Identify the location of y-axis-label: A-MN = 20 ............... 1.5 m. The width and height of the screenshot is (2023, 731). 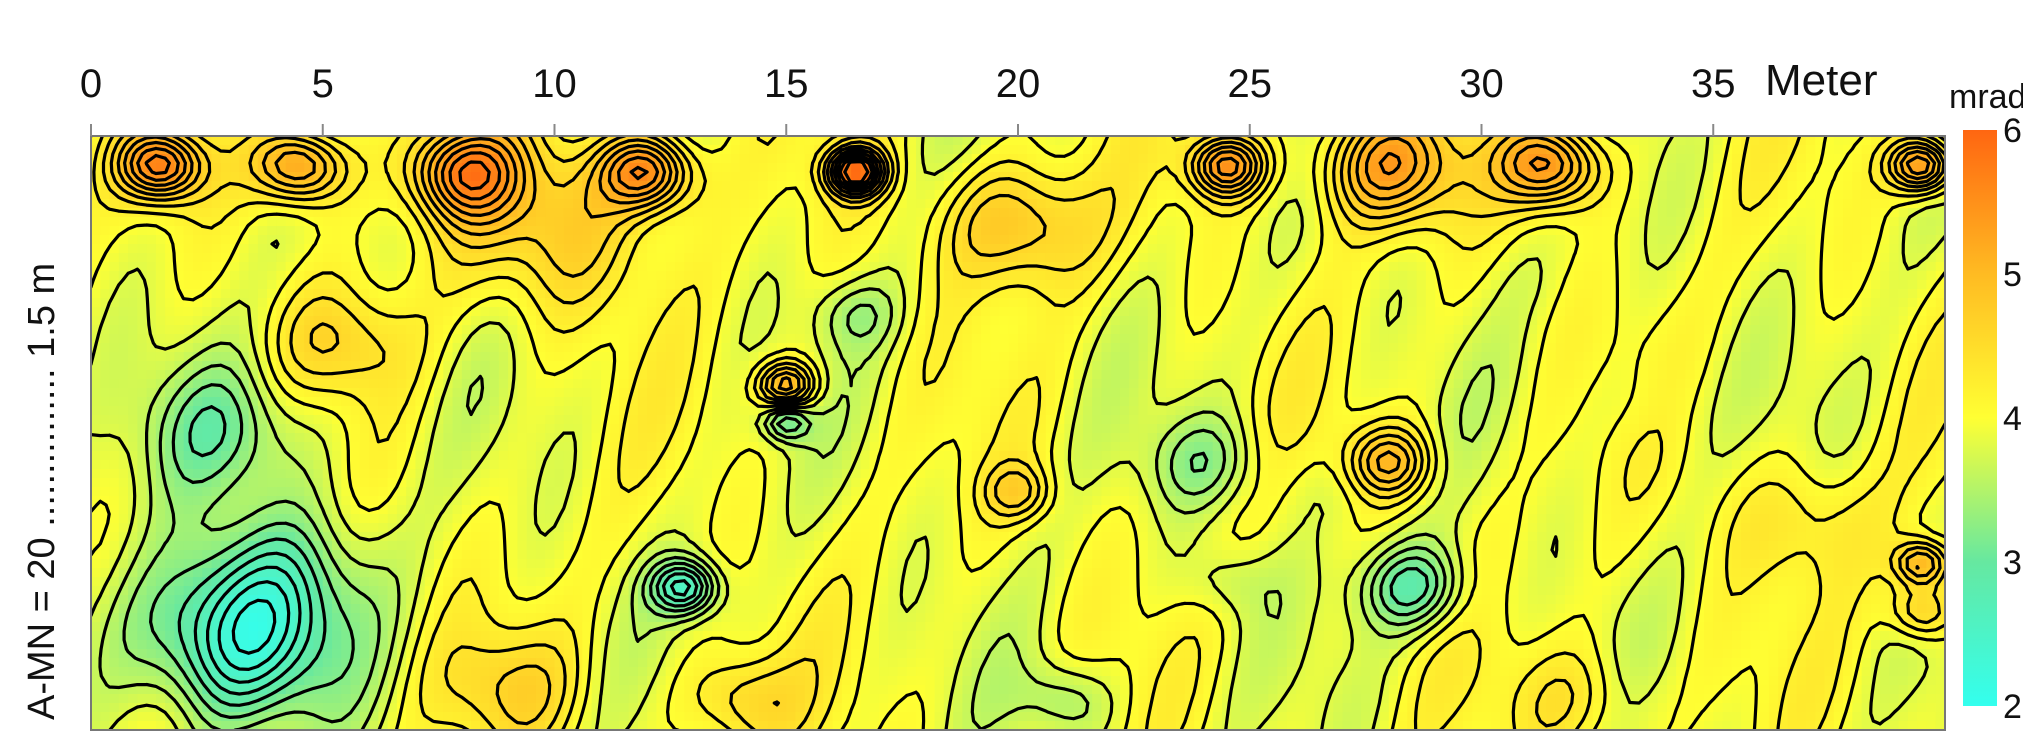
(42, 491).